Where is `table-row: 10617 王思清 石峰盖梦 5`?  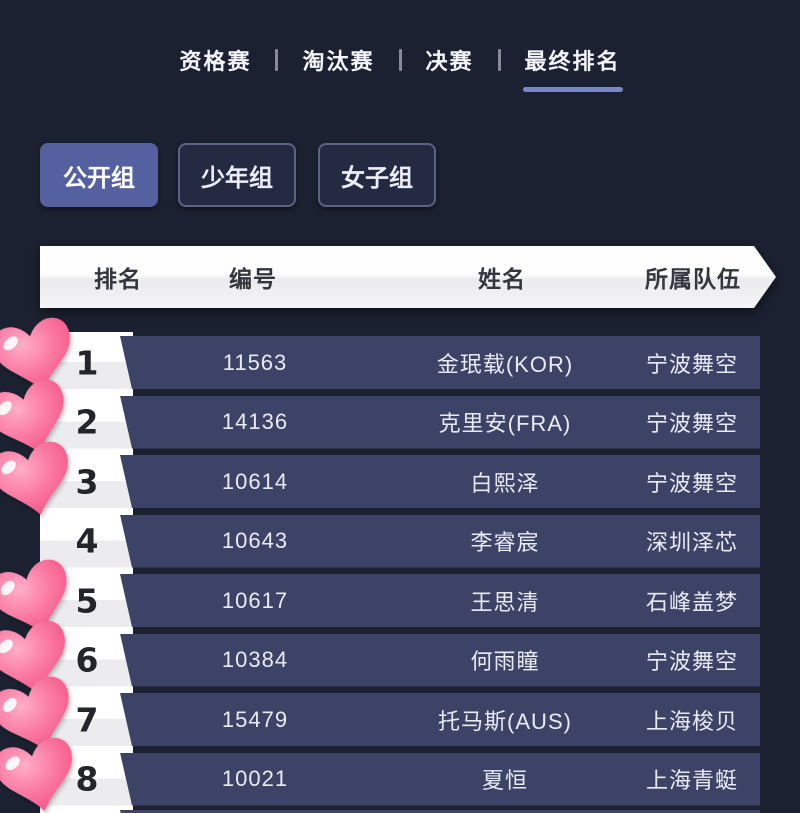 table-row: 10617 王思清 石峰盖梦 5 is located at coordinates (400, 600).